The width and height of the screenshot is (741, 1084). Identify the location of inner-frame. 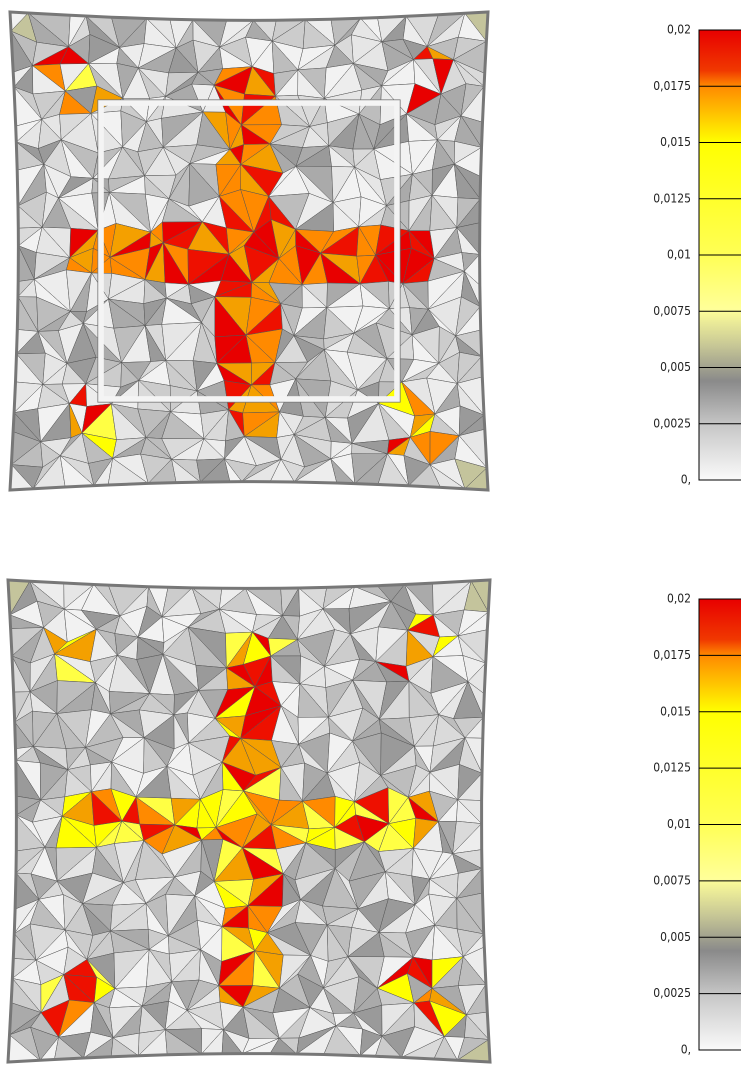
(249, 251).